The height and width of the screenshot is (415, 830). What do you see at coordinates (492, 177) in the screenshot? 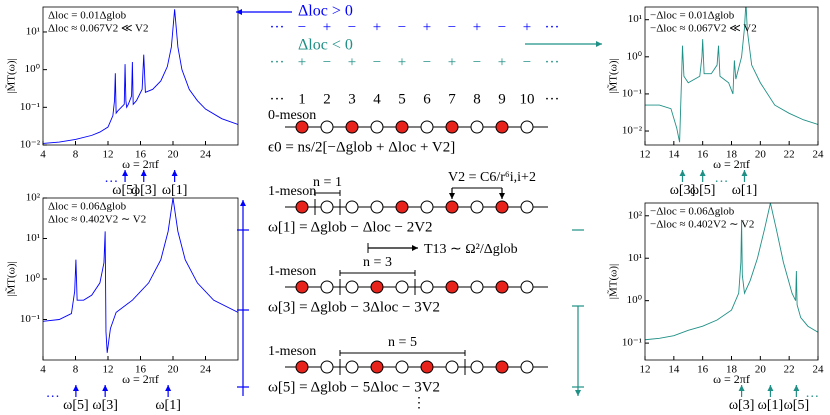
I see `interaction-label: V2 = C6/r⁶i,i+2` at bounding box center [492, 177].